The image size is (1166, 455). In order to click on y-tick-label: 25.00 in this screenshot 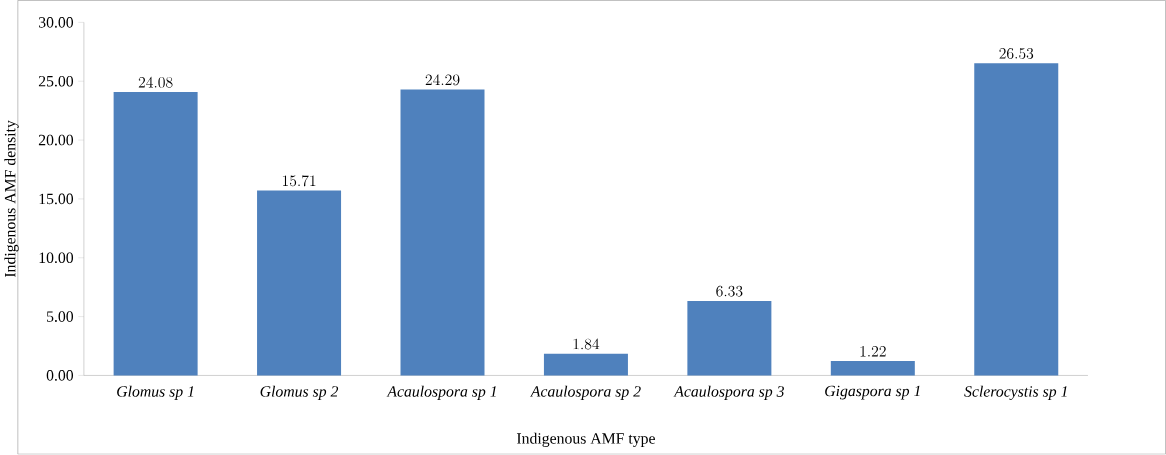, I will do `click(56, 81)`.